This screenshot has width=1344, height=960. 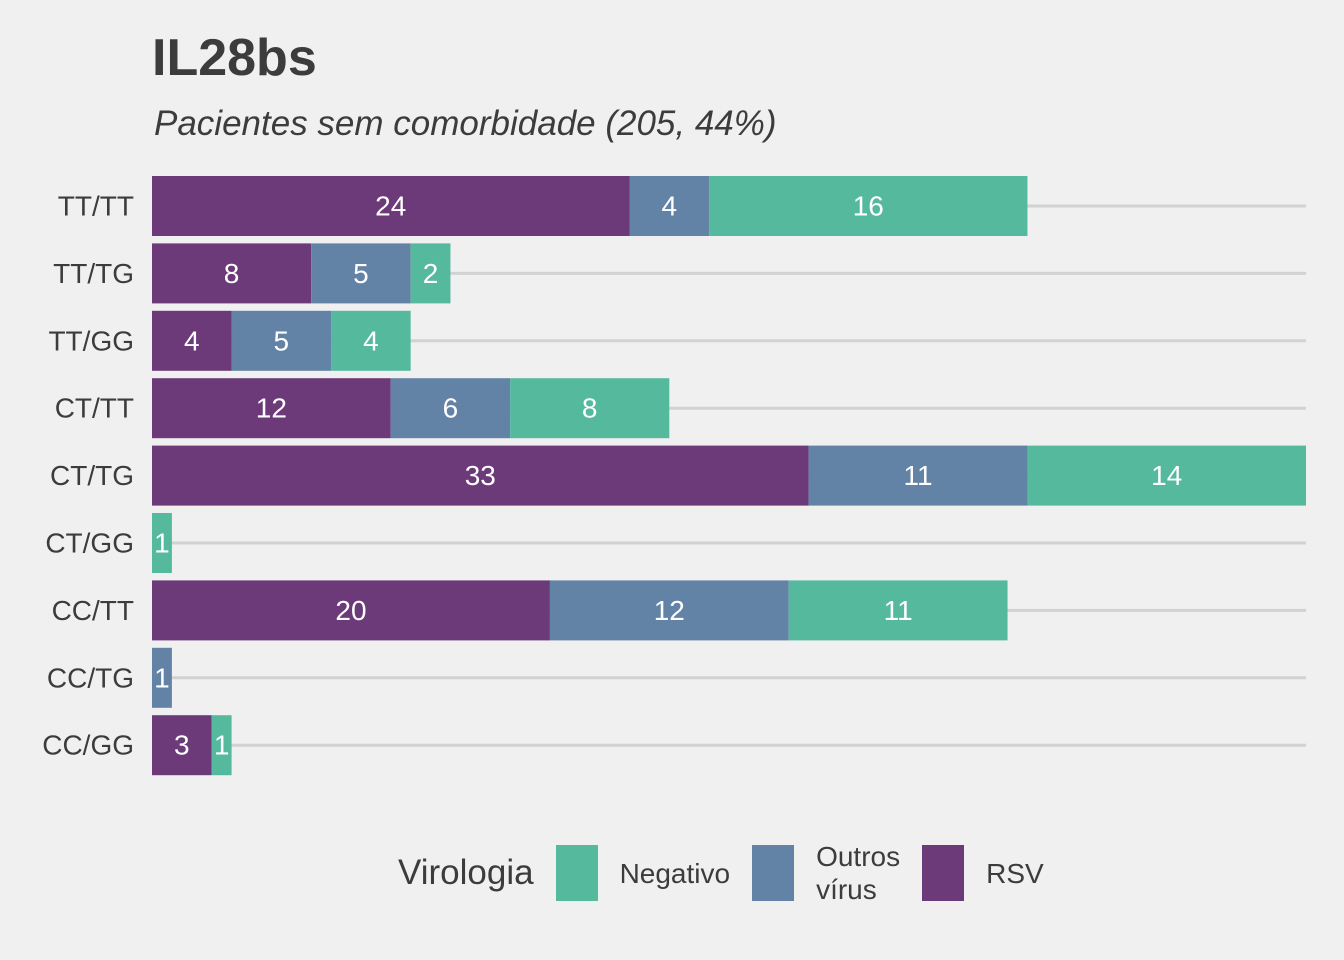 I want to click on y-tick-label-ct-gg: CT/GG, so click(x=89, y=543).